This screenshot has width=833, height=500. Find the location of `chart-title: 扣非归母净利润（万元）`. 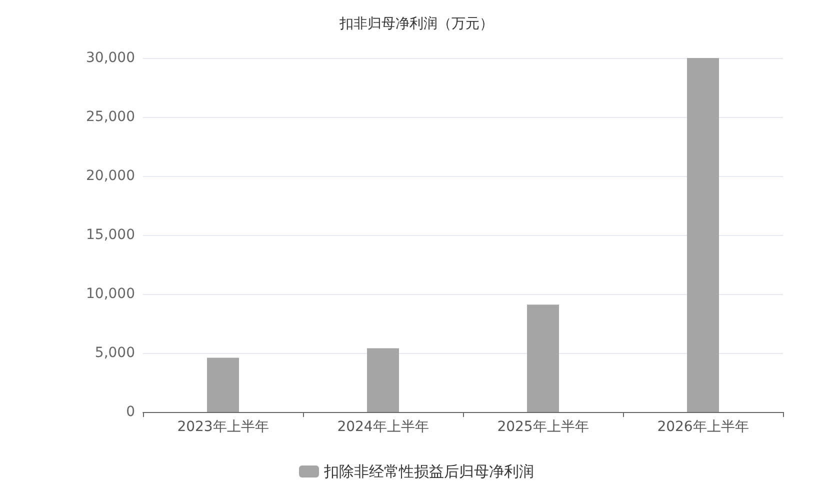

chart-title: 扣非归母净利润（万元） is located at coordinates (416, 24).